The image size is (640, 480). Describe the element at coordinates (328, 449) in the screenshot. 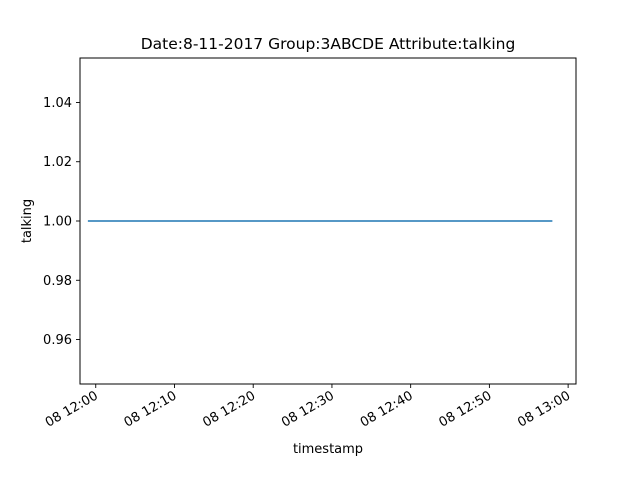

I see `x-axis-label: timestamp` at that location.